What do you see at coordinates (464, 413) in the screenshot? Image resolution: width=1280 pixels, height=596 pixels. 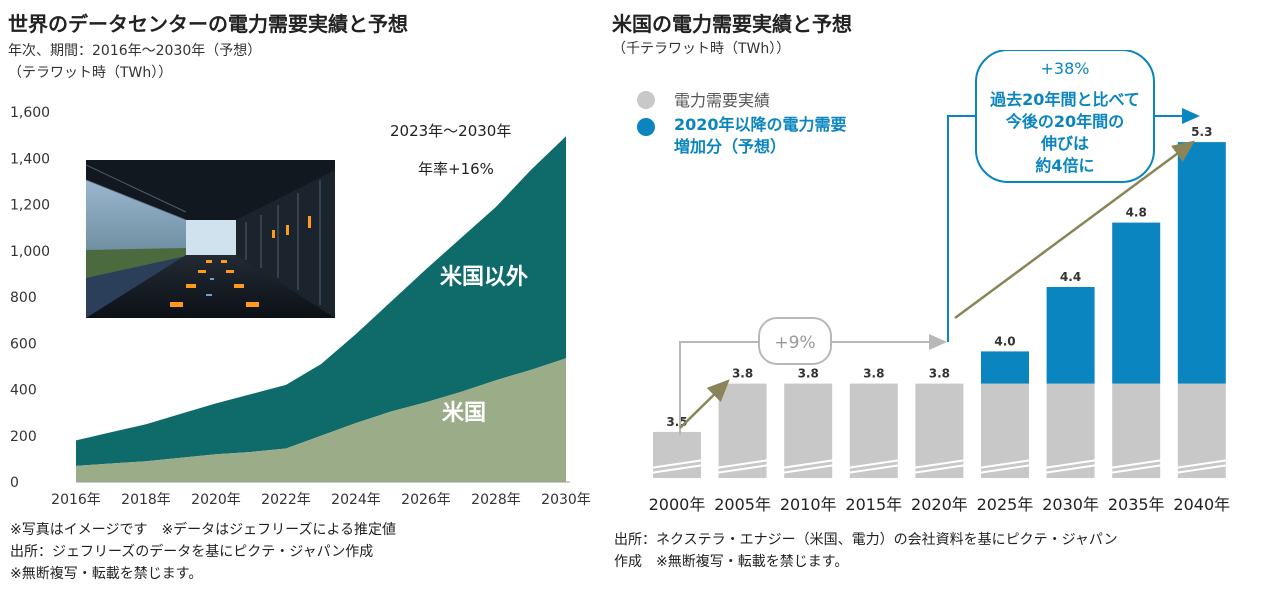 I see `series-label-us: 米国` at bounding box center [464, 413].